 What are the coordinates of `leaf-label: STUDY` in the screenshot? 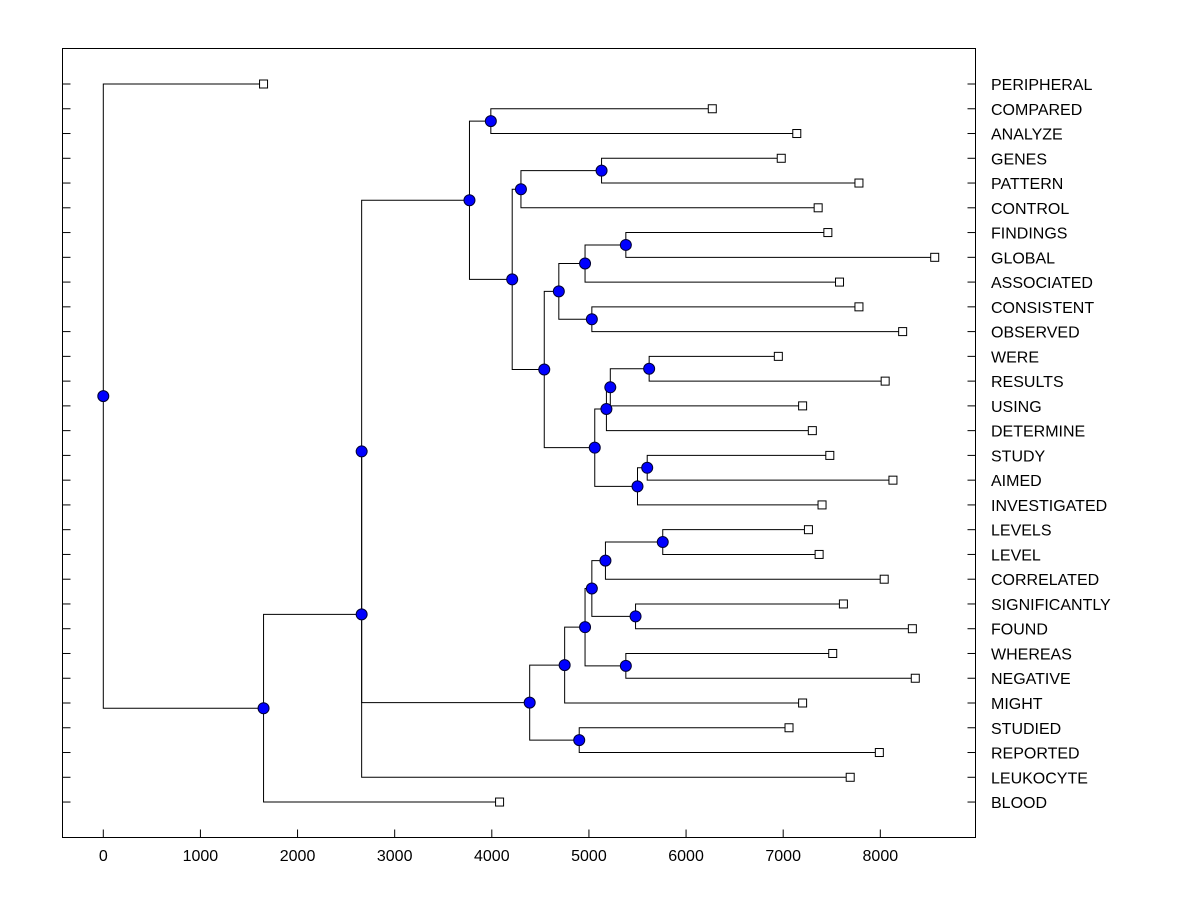 It's located at (1018, 456).